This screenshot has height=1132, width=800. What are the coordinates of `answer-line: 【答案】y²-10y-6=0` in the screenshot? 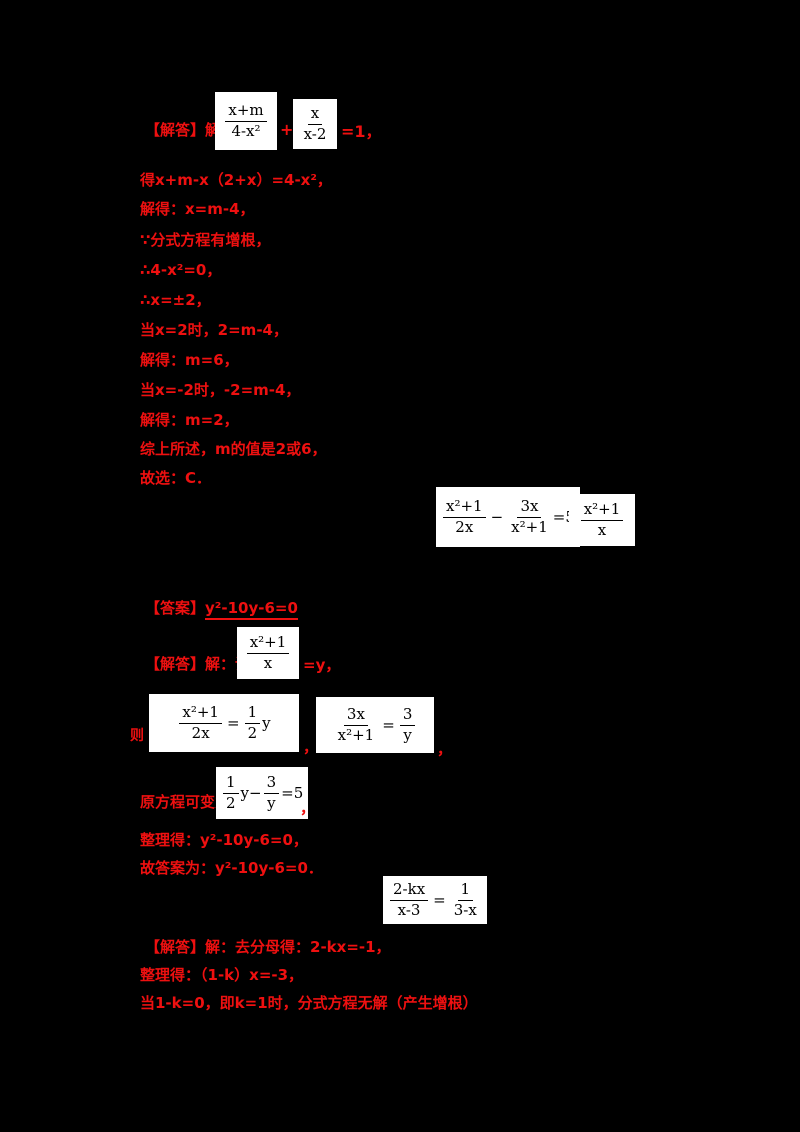 It's located at (221, 609).